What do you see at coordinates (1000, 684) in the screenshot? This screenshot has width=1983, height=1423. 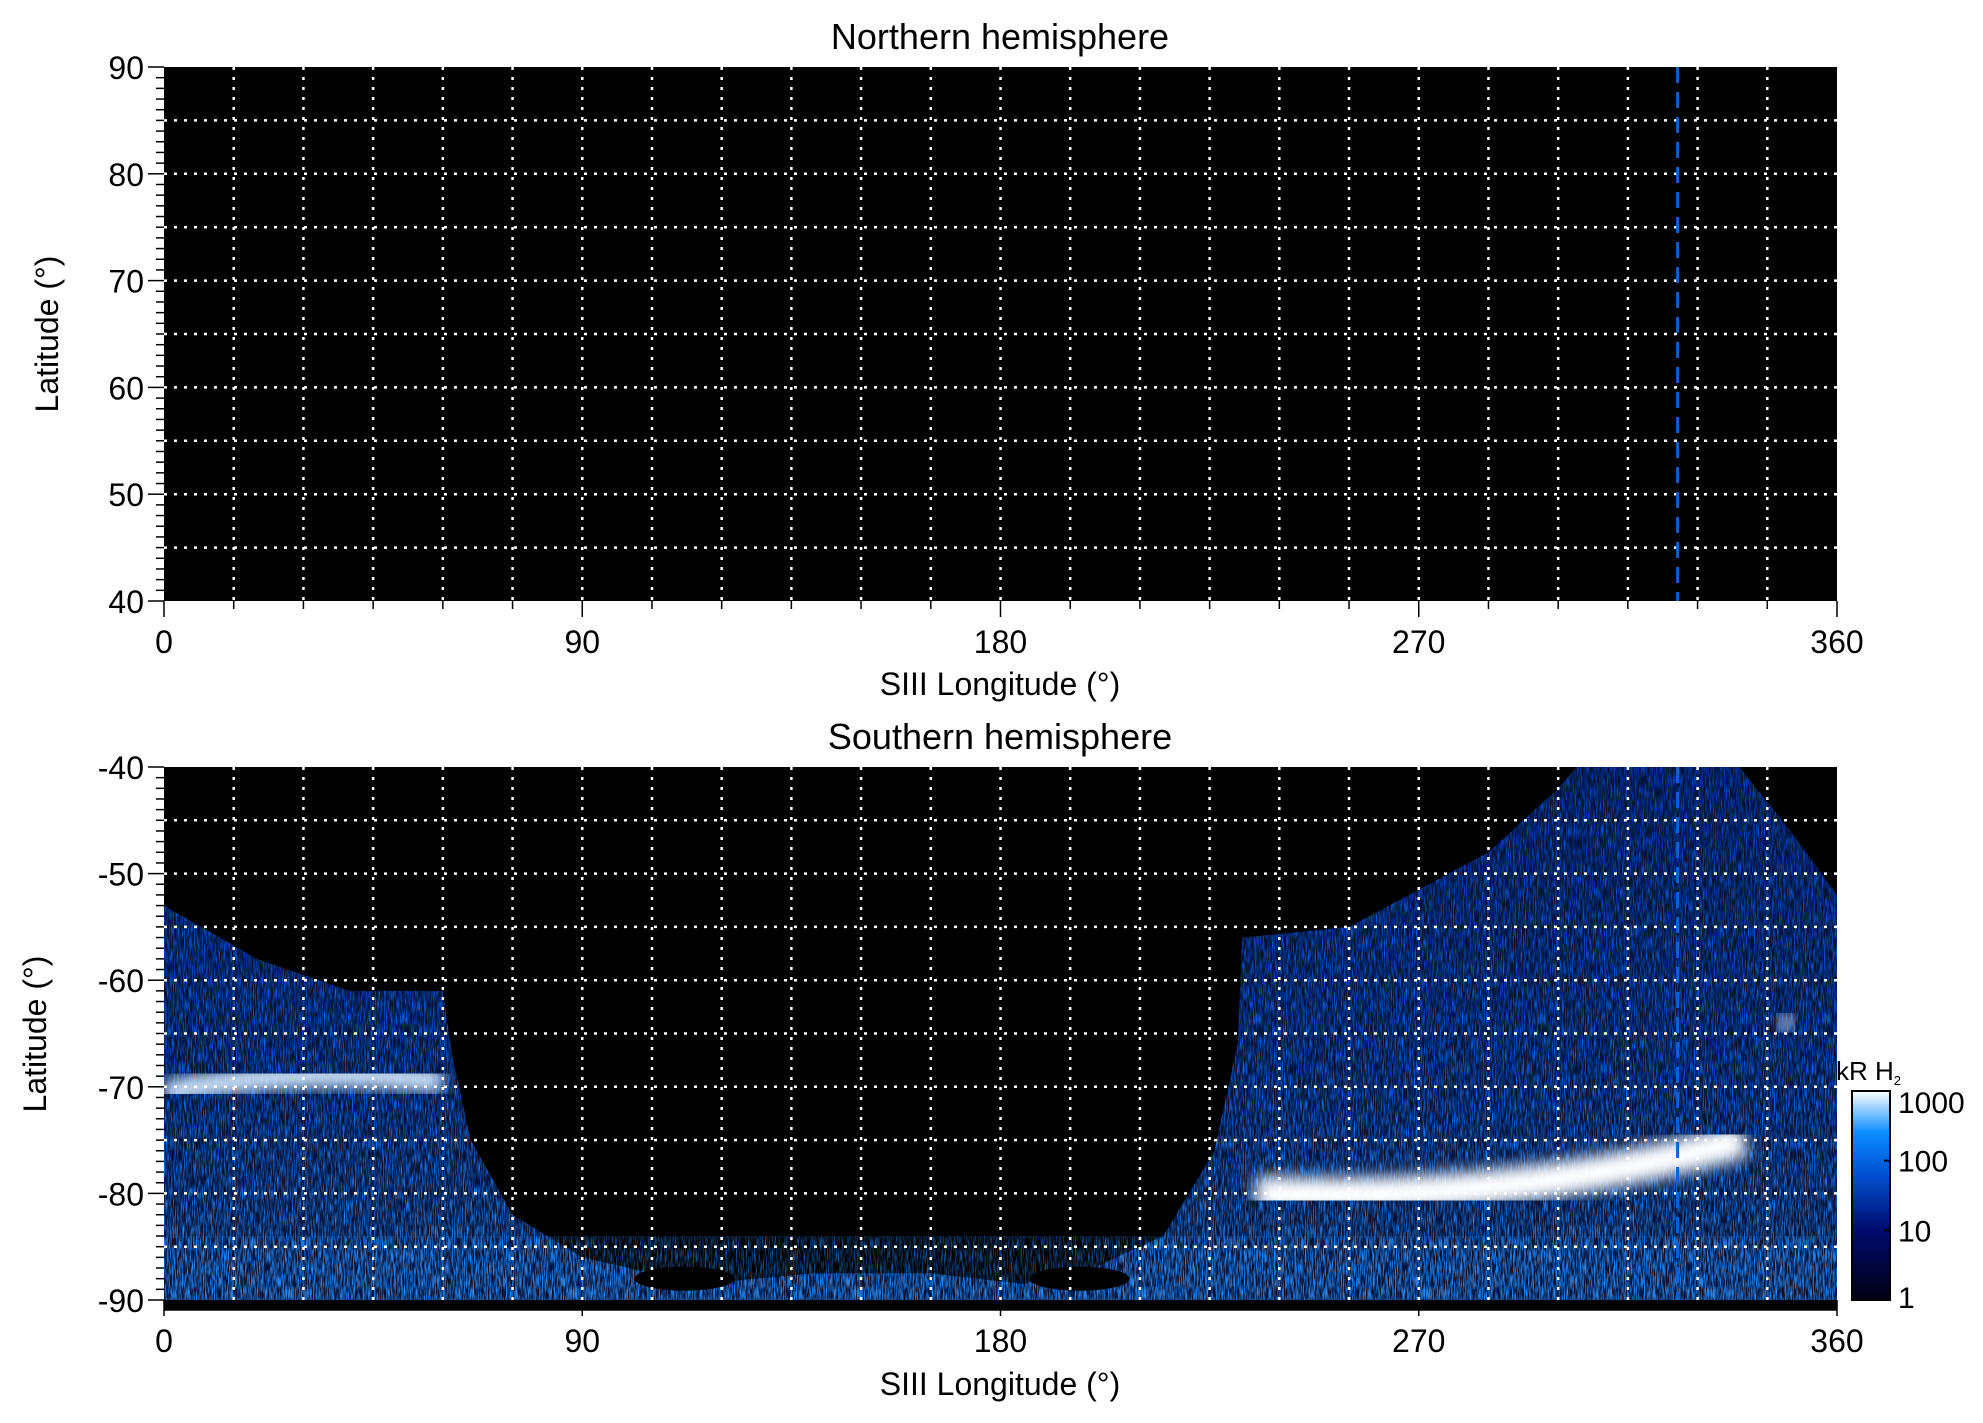 I see `north-xlabel: SIII Longitude (°)` at bounding box center [1000, 684].